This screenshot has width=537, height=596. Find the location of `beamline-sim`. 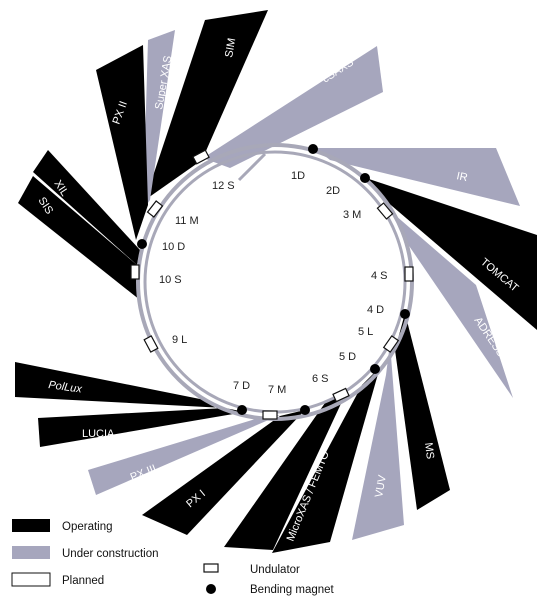

beamline-sim is located at coordinates (206, 105).